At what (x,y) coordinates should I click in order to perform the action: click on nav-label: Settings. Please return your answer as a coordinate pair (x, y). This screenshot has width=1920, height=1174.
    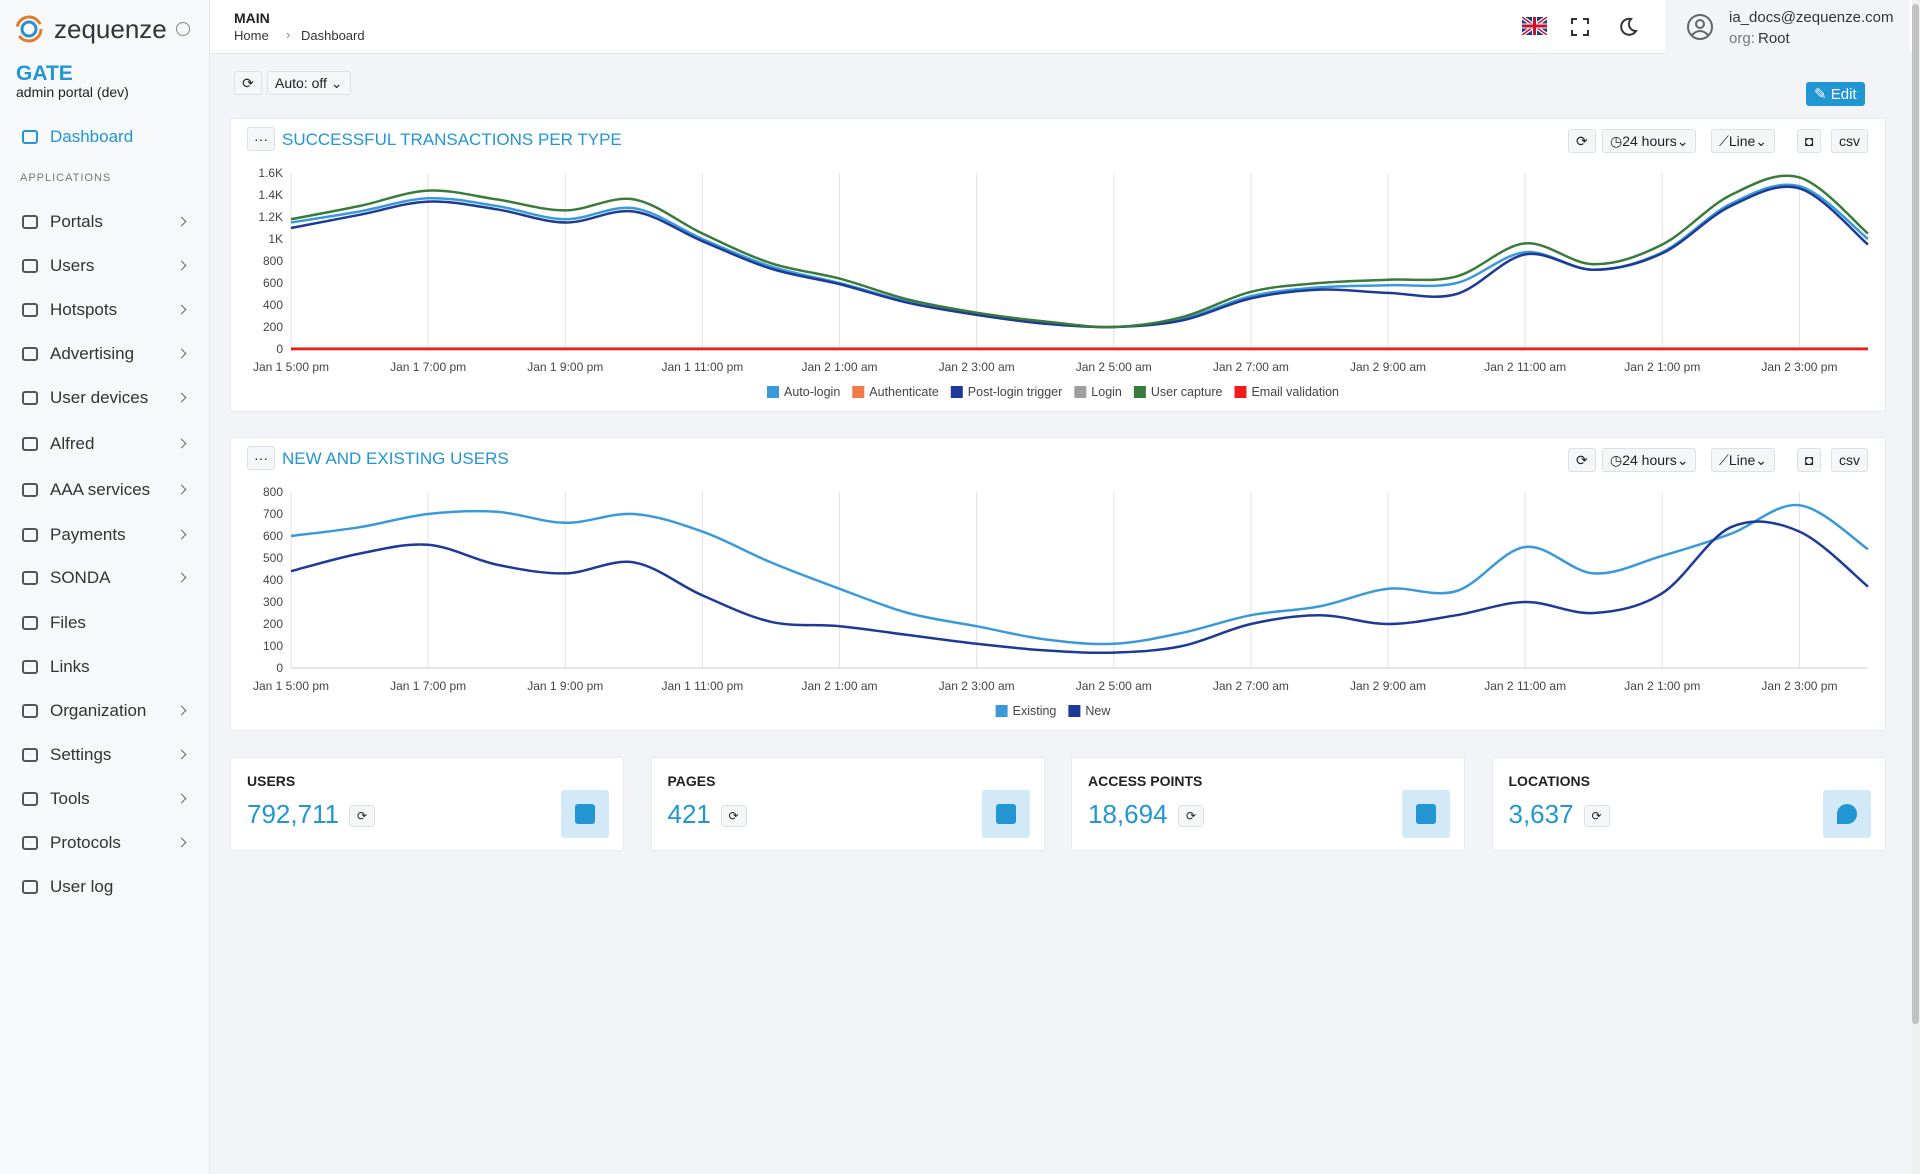
    Looking at the image, I should click on (81, 754).